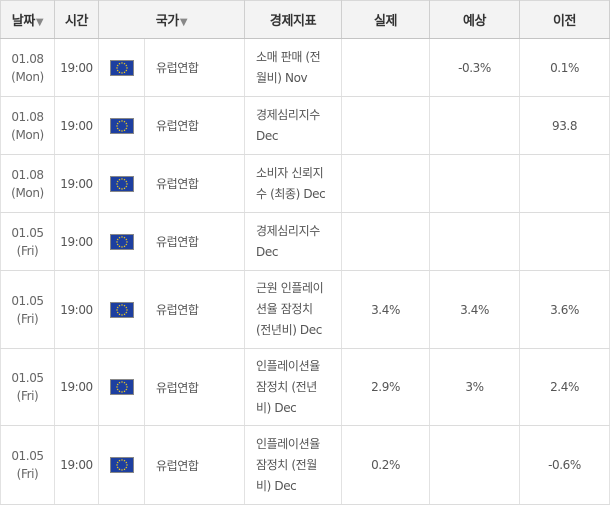 This screenshot has height=505, width=610. Describe the element at coordinates (288, 56) in the screenshot. I see `indicator-line: 소매 판매 (전` at that location.